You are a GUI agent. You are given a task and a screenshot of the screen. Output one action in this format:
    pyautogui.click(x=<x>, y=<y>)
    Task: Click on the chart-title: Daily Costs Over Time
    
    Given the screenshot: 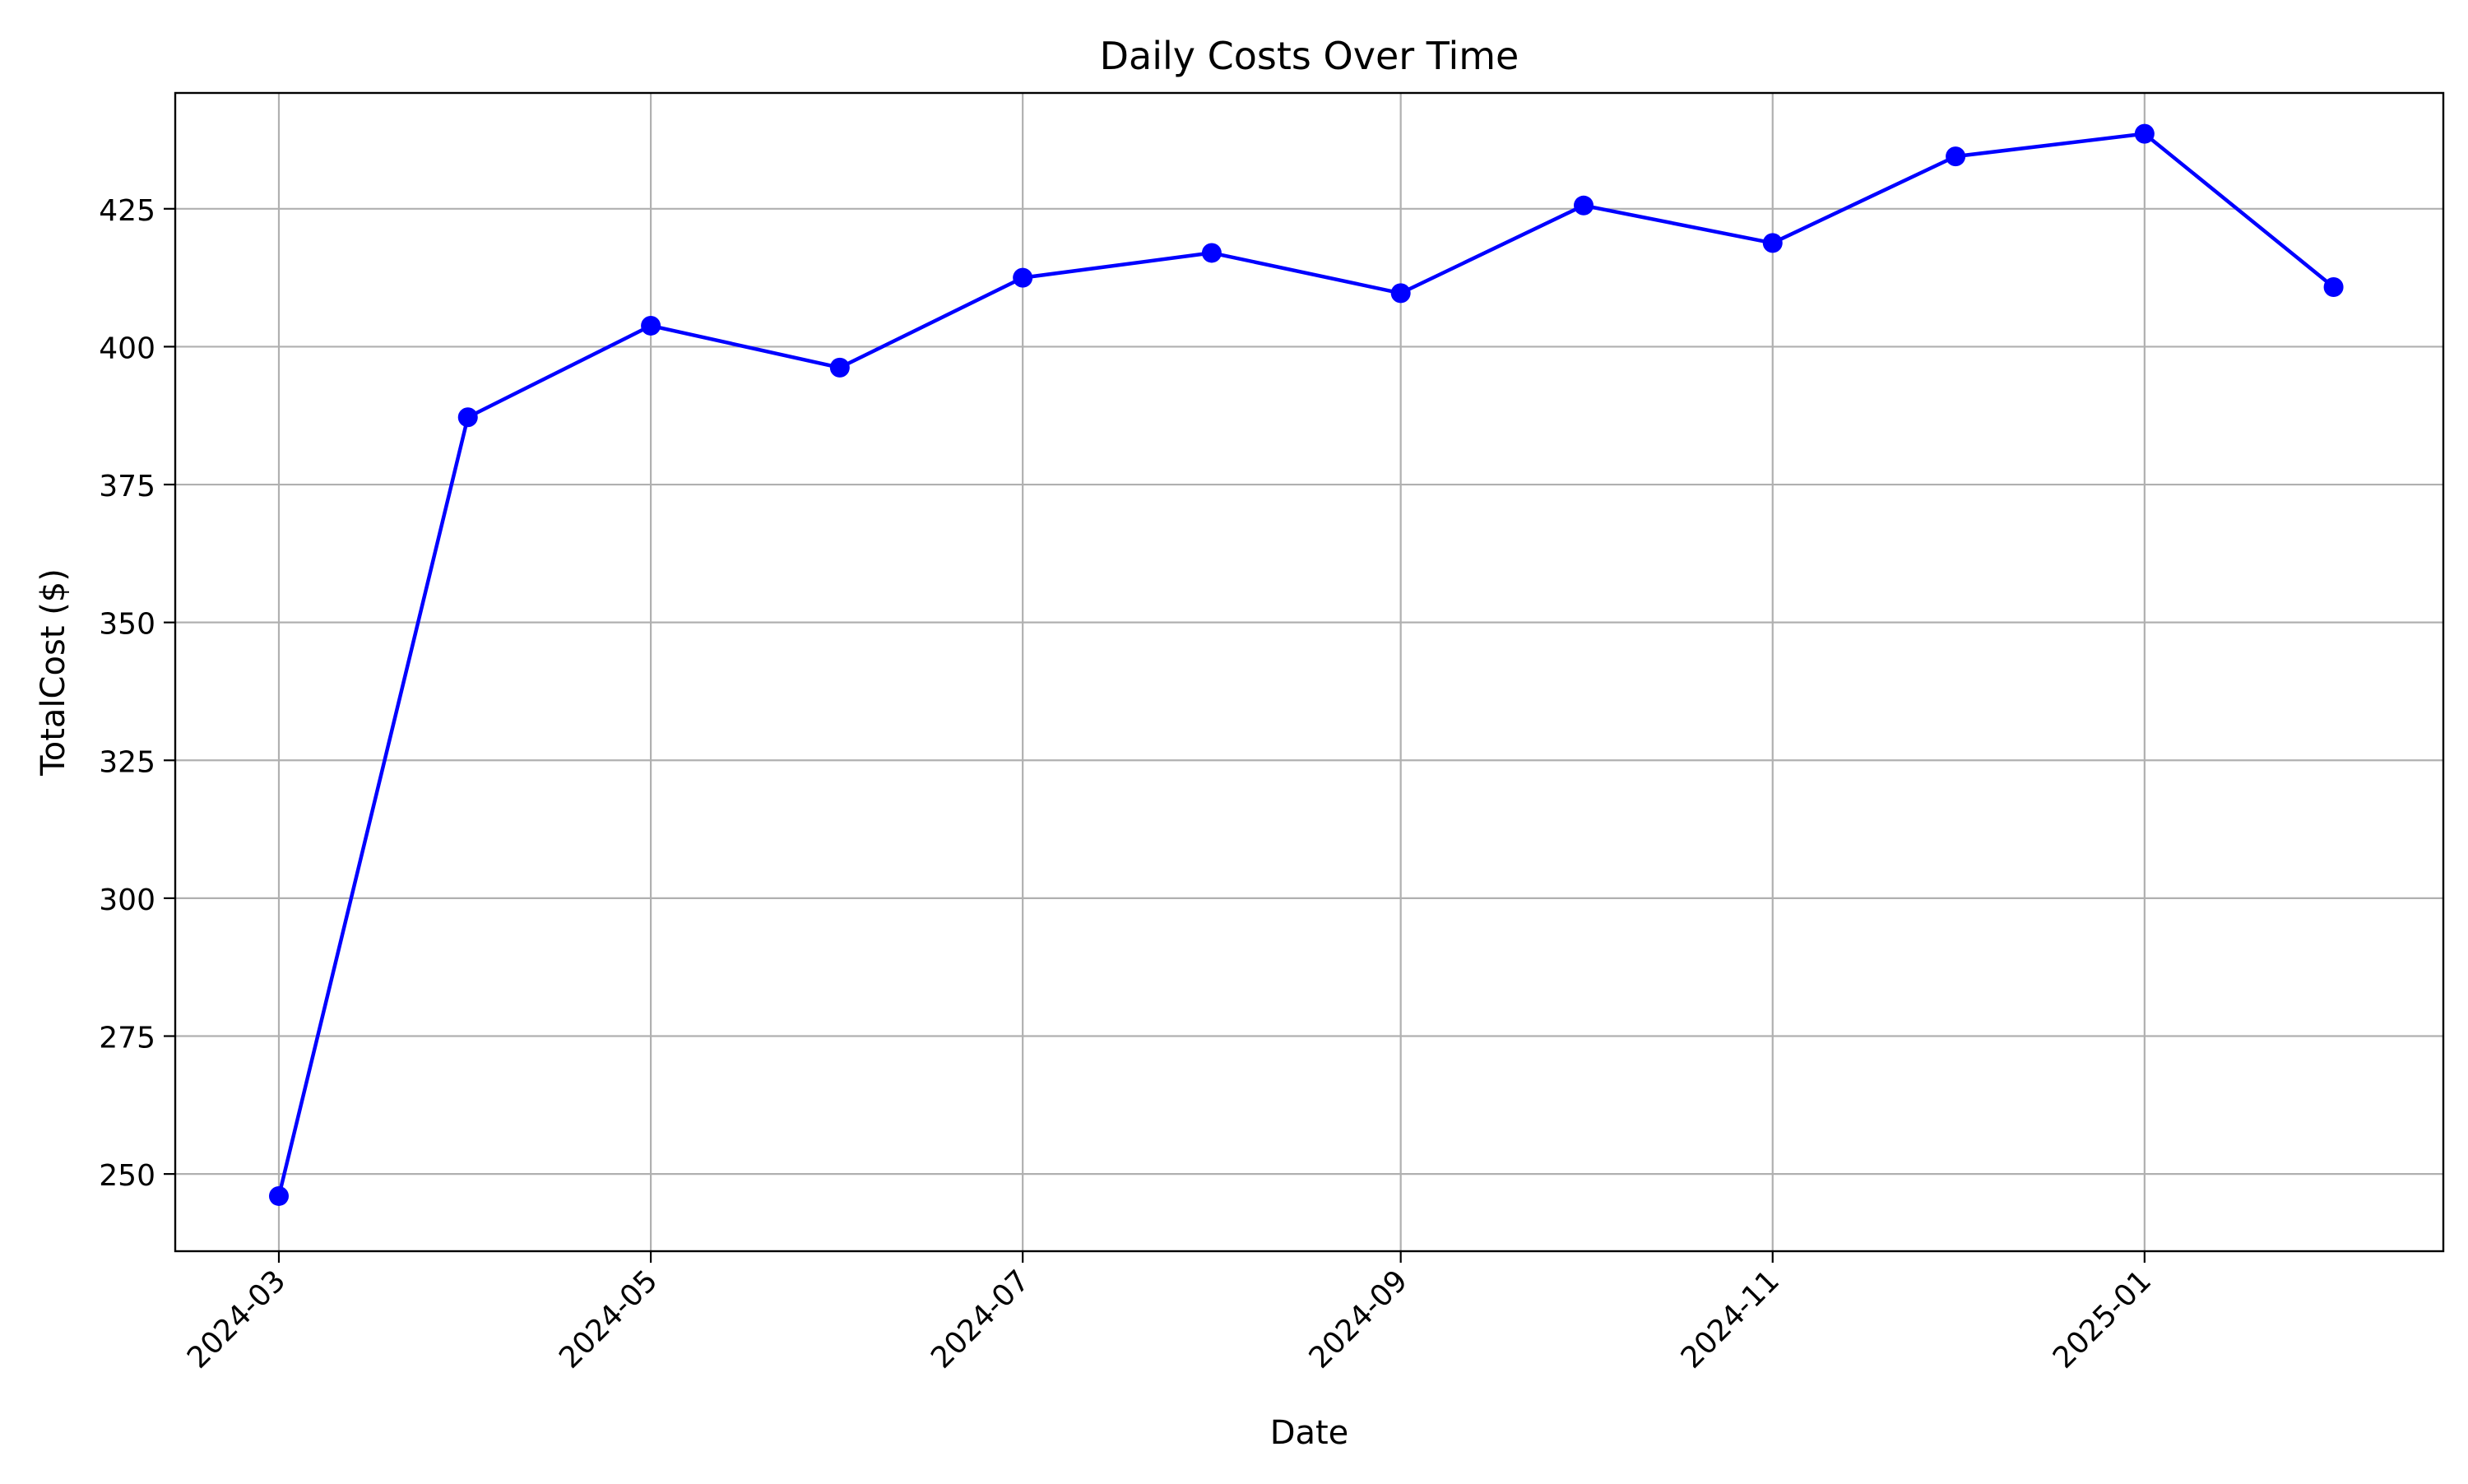 What is the action you would take?
    pyautogui.click(x=1309, y=56)
    